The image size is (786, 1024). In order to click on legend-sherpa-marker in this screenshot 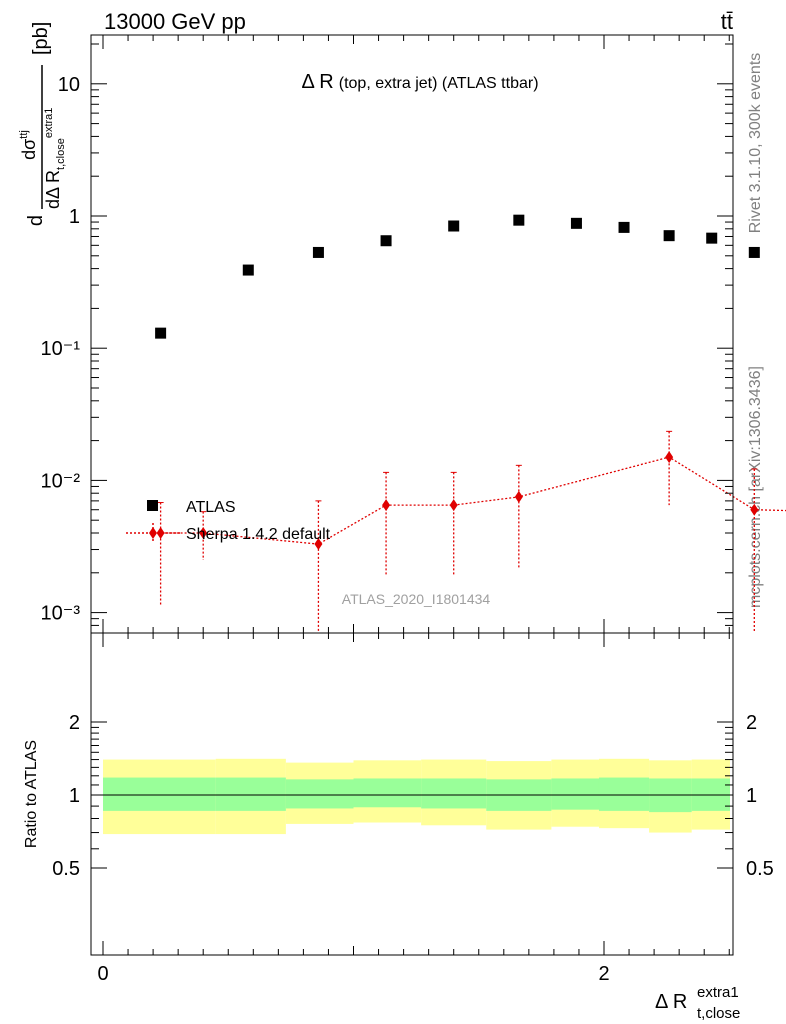, I will do `click(153, 533)`.